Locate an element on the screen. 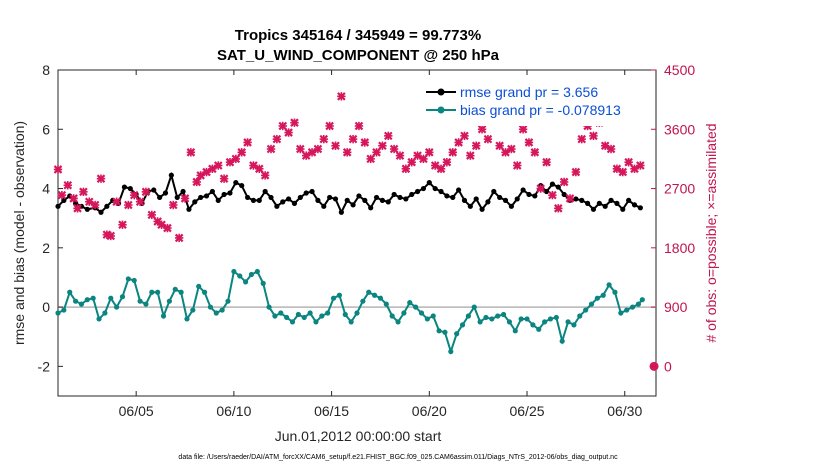  y-tick-right-label: 4500 is located at coordinates (679, 70).